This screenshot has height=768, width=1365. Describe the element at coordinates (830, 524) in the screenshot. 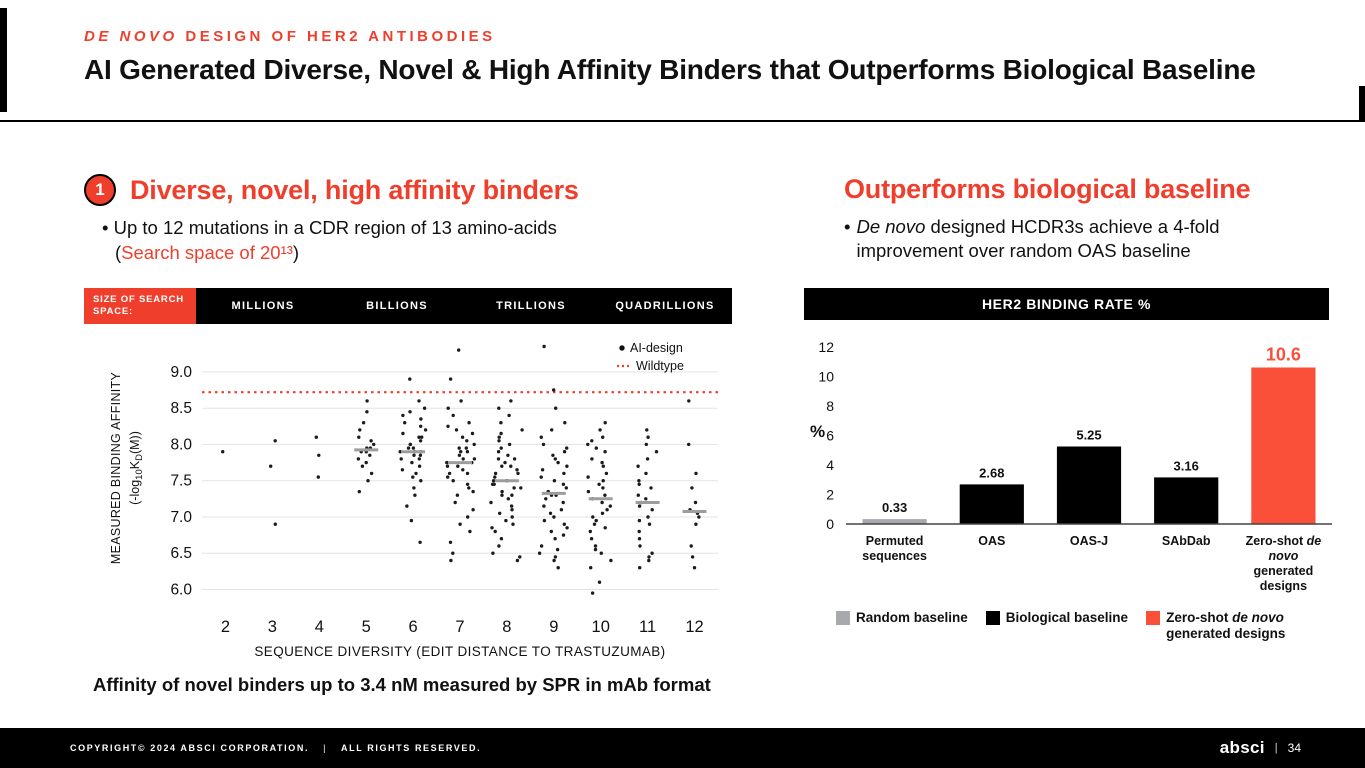

I see `svg-text: 0` at that location.